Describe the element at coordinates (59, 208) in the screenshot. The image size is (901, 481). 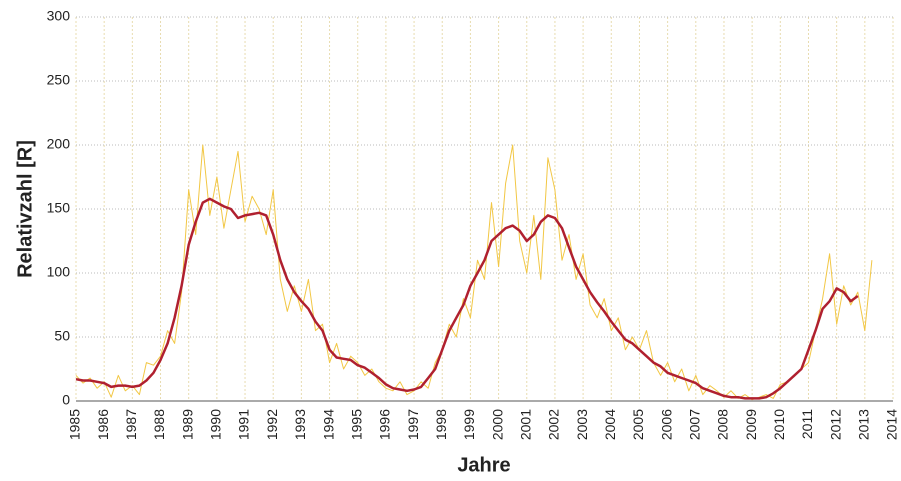
I see `y-tick-label: 150` at that location.